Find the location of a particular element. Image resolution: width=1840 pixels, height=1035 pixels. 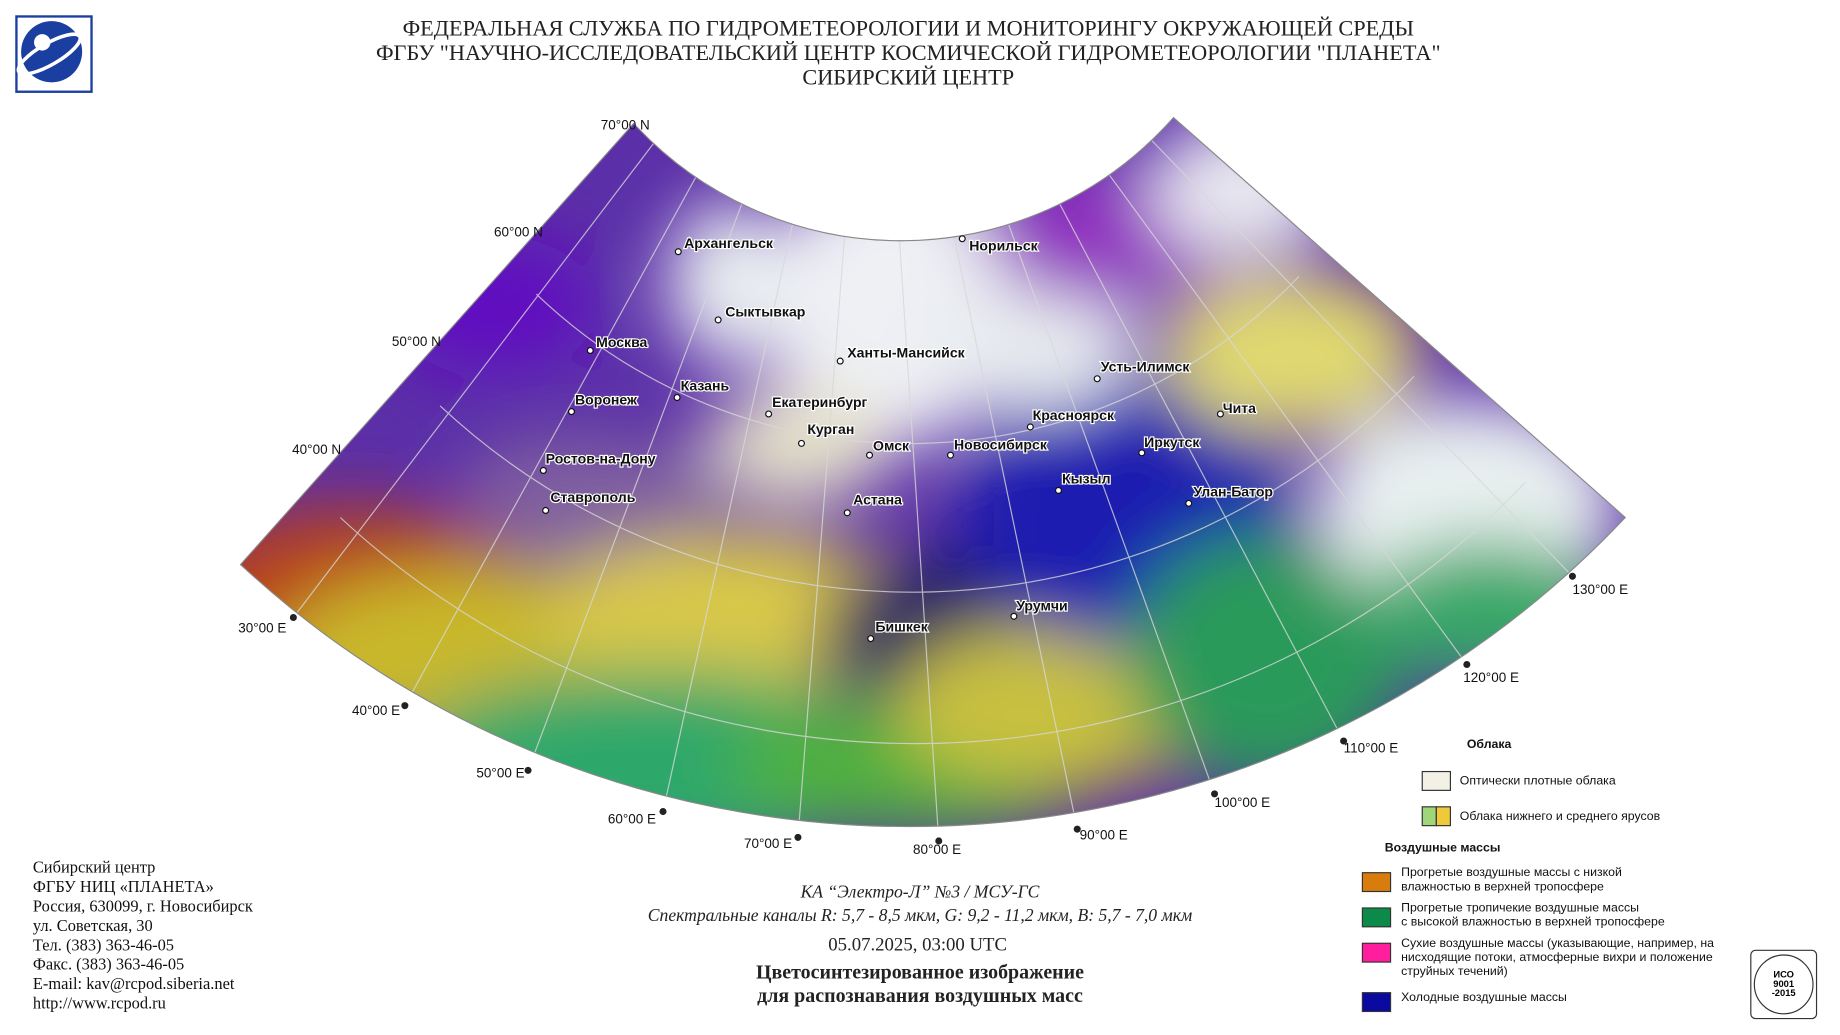

cert-text: 9001 is located at coordinates (1783, 983).